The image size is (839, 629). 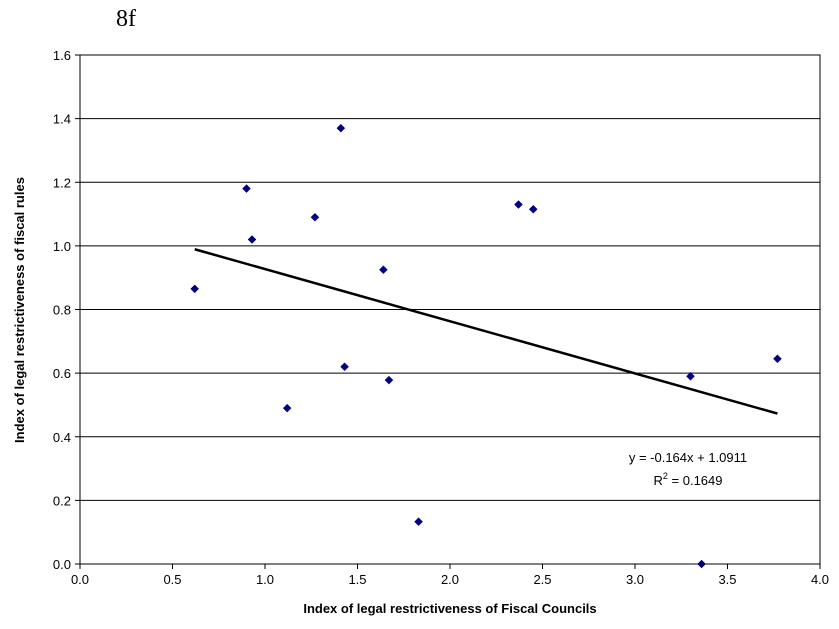 I want to click on x-tick-label: 2.0, so click(x=450, y=579).